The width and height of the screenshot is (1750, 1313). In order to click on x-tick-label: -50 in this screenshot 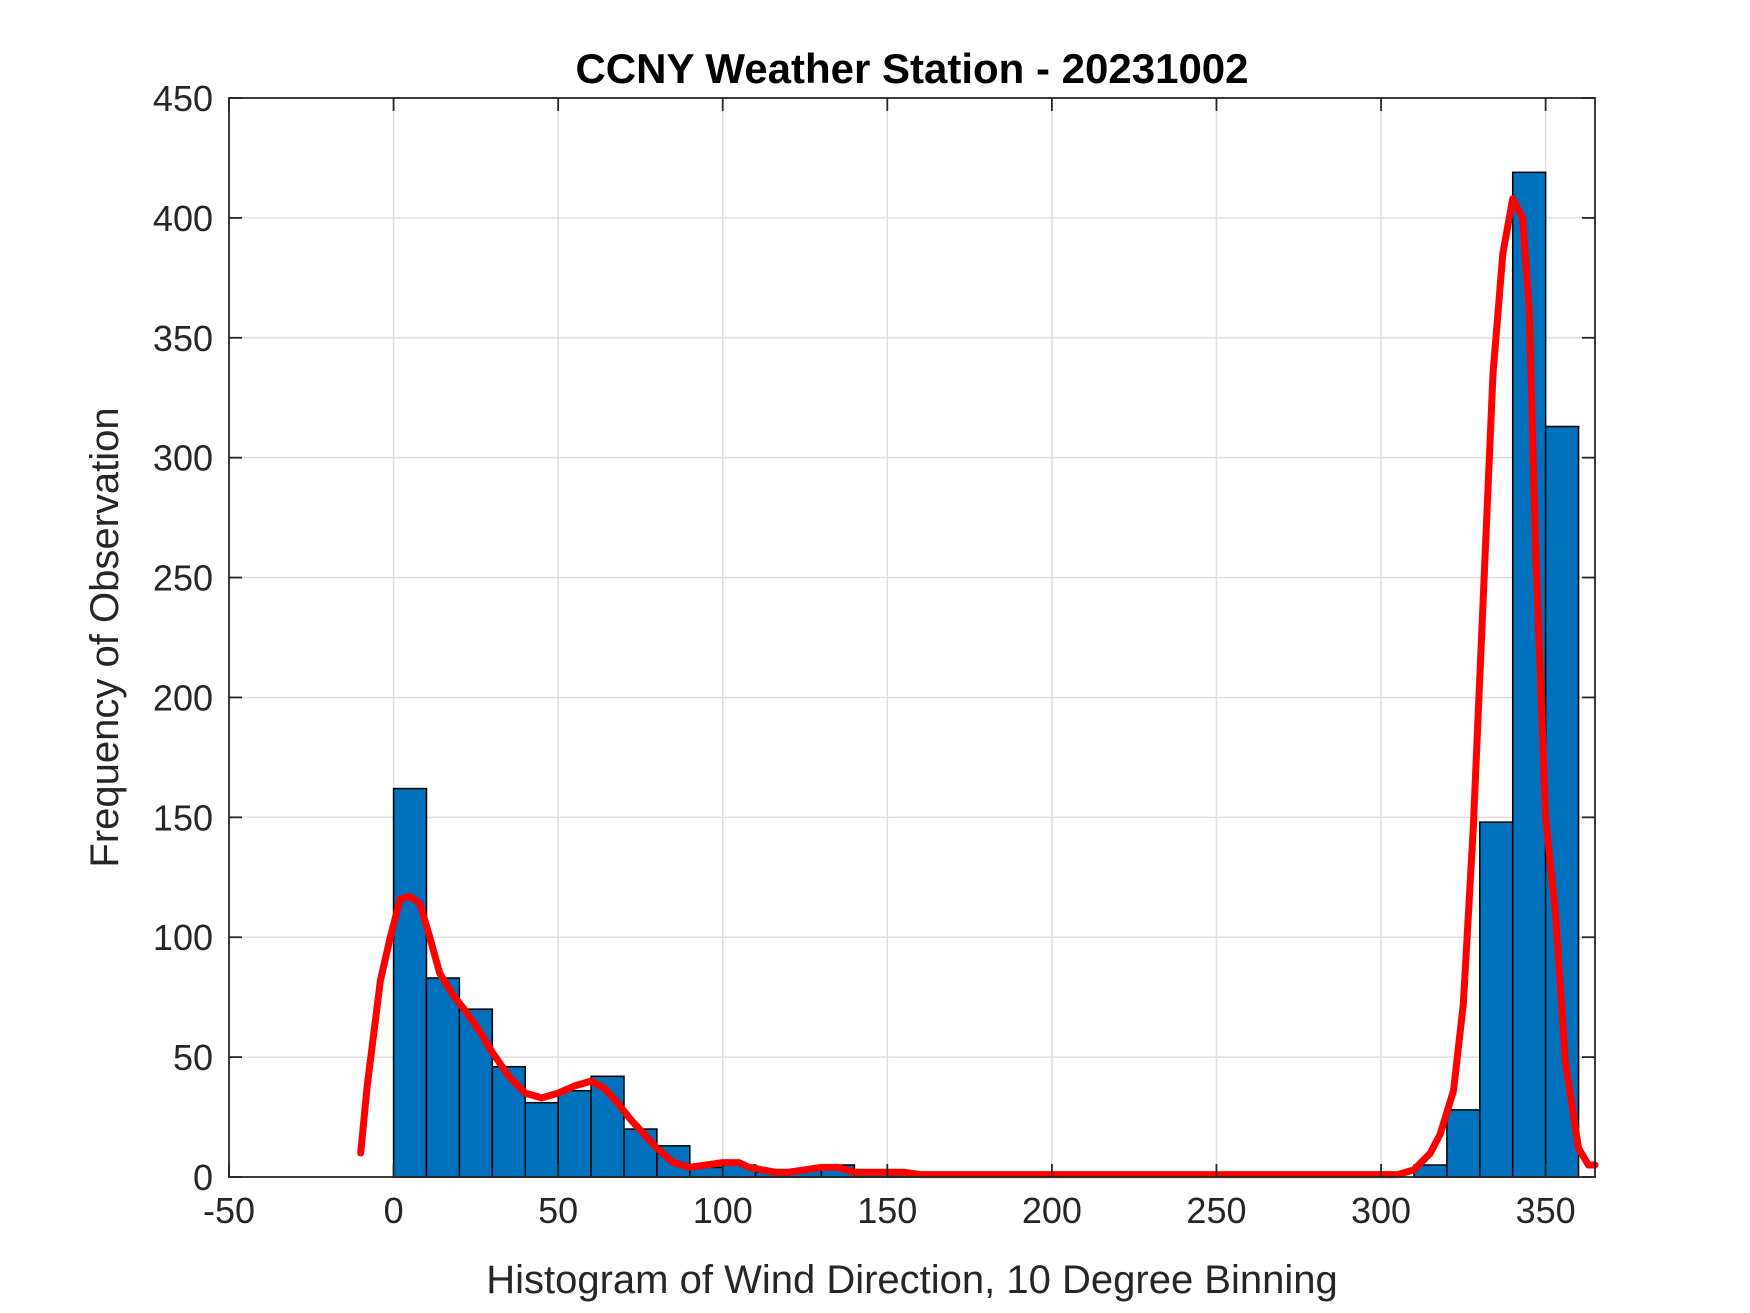, I will do `click(229, 1210)`.